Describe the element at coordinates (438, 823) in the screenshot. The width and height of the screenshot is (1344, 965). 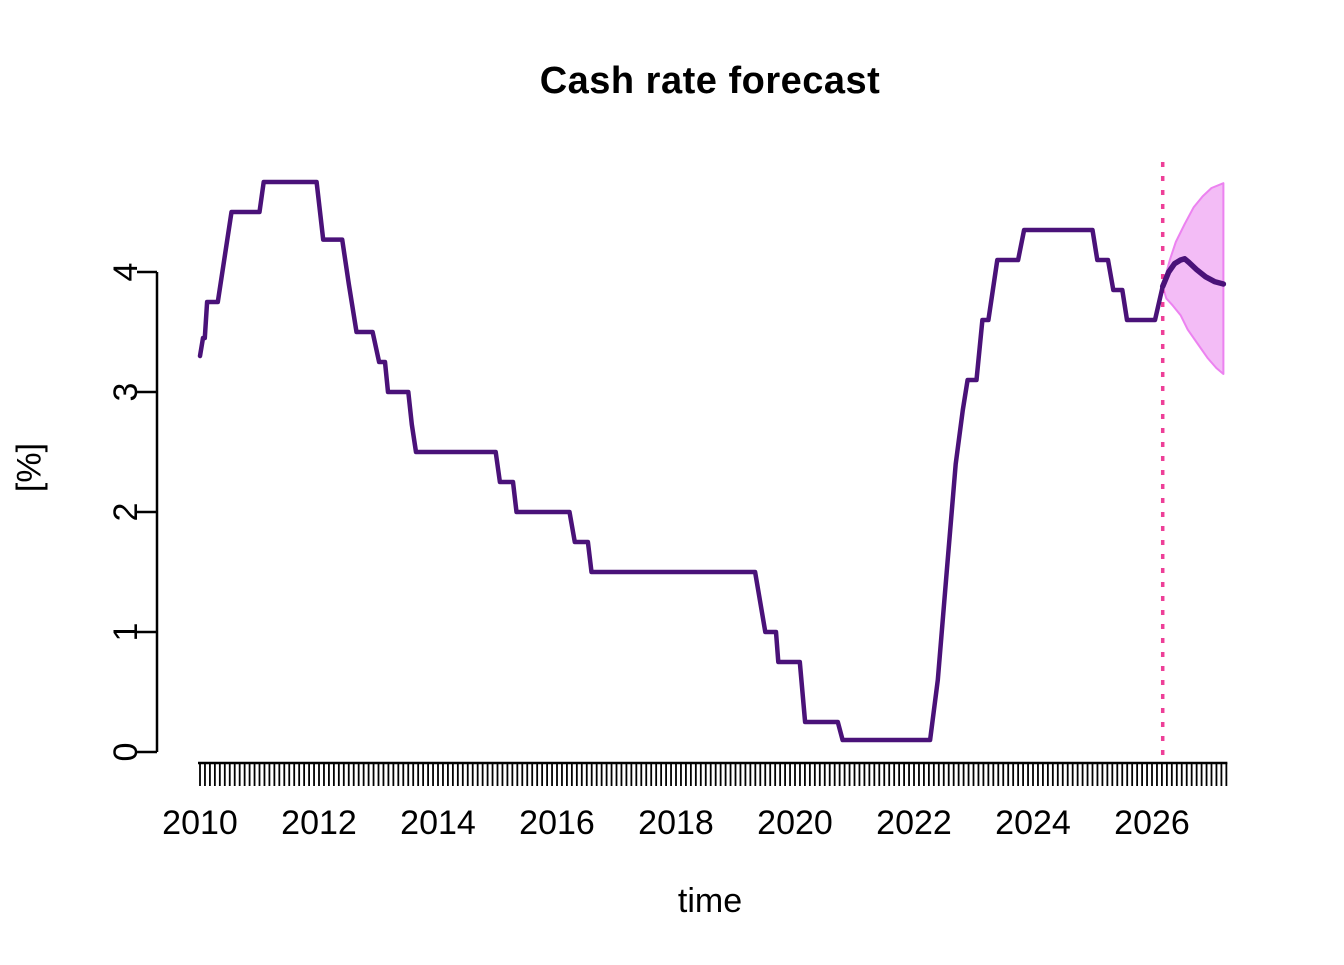
I see `x-tick-label: 2014` at that location.